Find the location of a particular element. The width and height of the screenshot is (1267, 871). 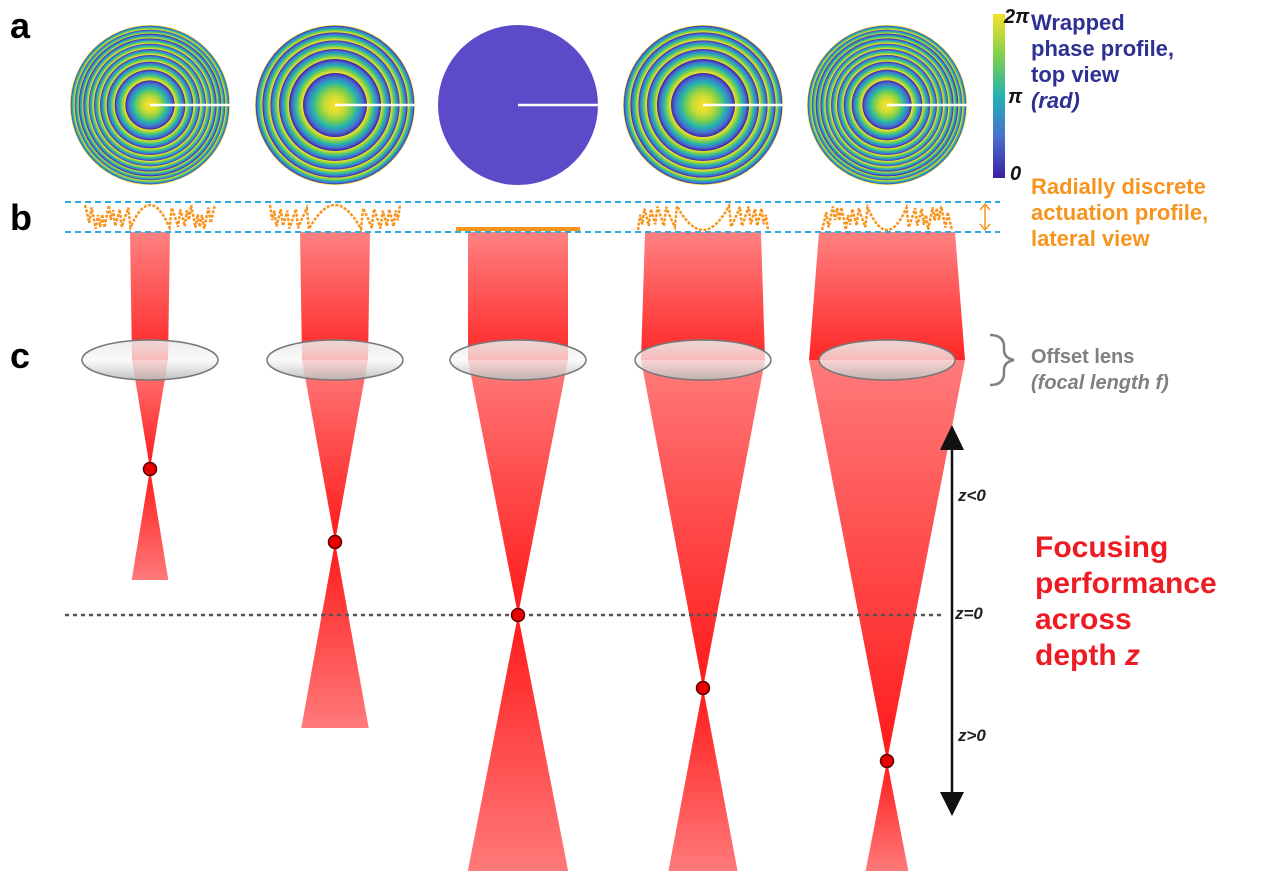

focusing-performance-label: Focusing performance across depth z is located at coordinates (1150, 602).